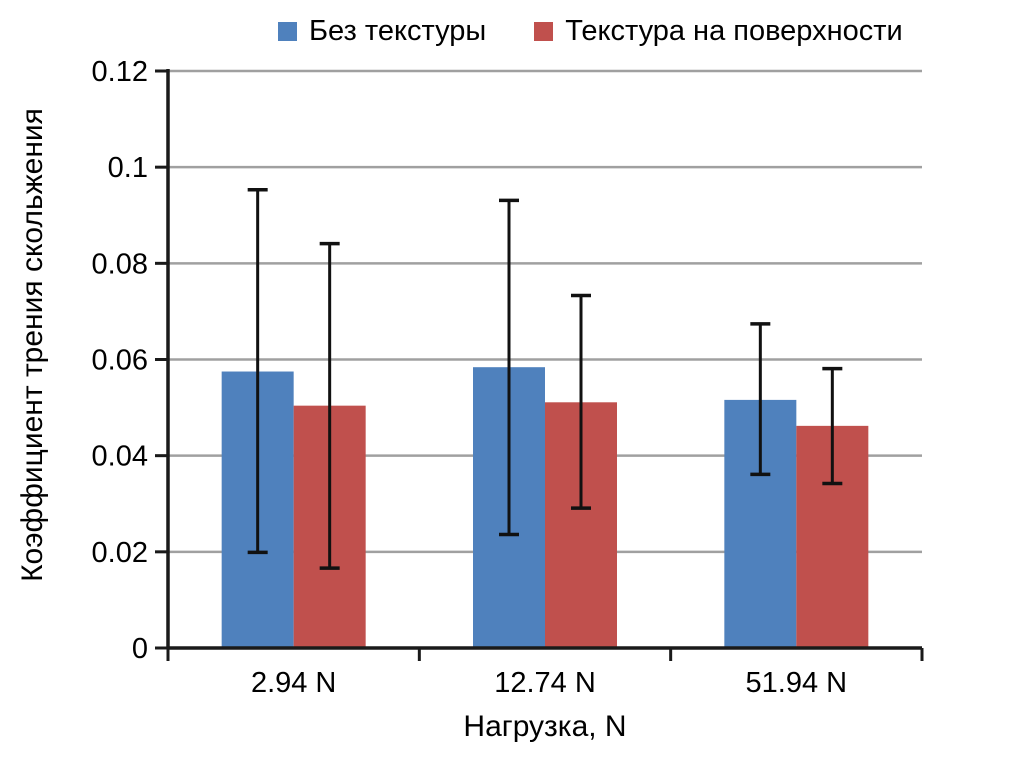  Describe the element at coordinates (120, 361) in the screenshot. I see `y-tick-label-0.06: 0.06` at that location.